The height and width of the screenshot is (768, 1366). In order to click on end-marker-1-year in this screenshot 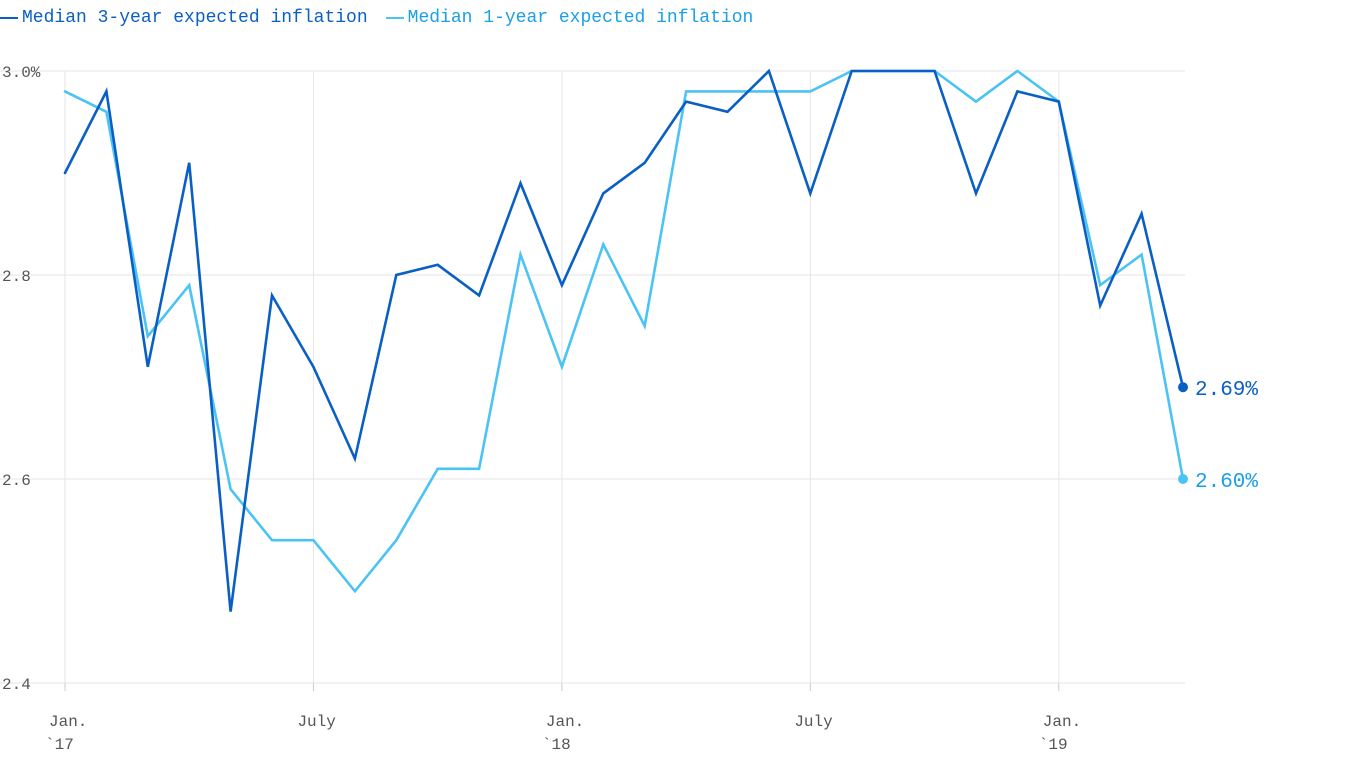, I will do `click(1183, 479)`.